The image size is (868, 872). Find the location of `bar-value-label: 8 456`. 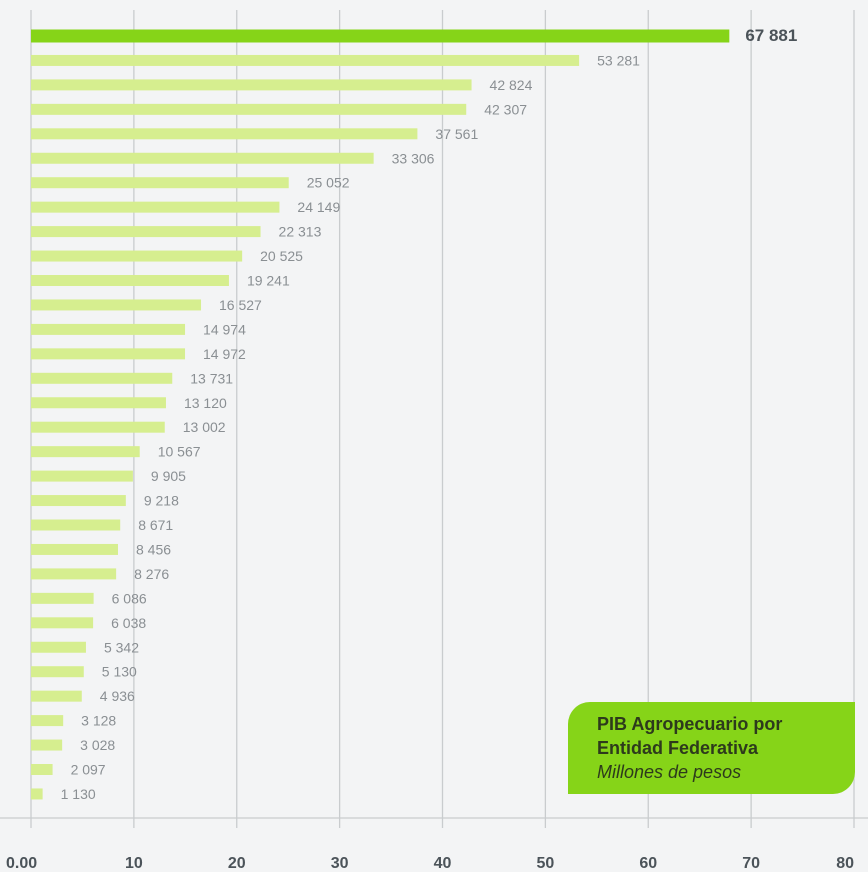

bar-value-label: 8 456 is located at coordinates (153, 549).